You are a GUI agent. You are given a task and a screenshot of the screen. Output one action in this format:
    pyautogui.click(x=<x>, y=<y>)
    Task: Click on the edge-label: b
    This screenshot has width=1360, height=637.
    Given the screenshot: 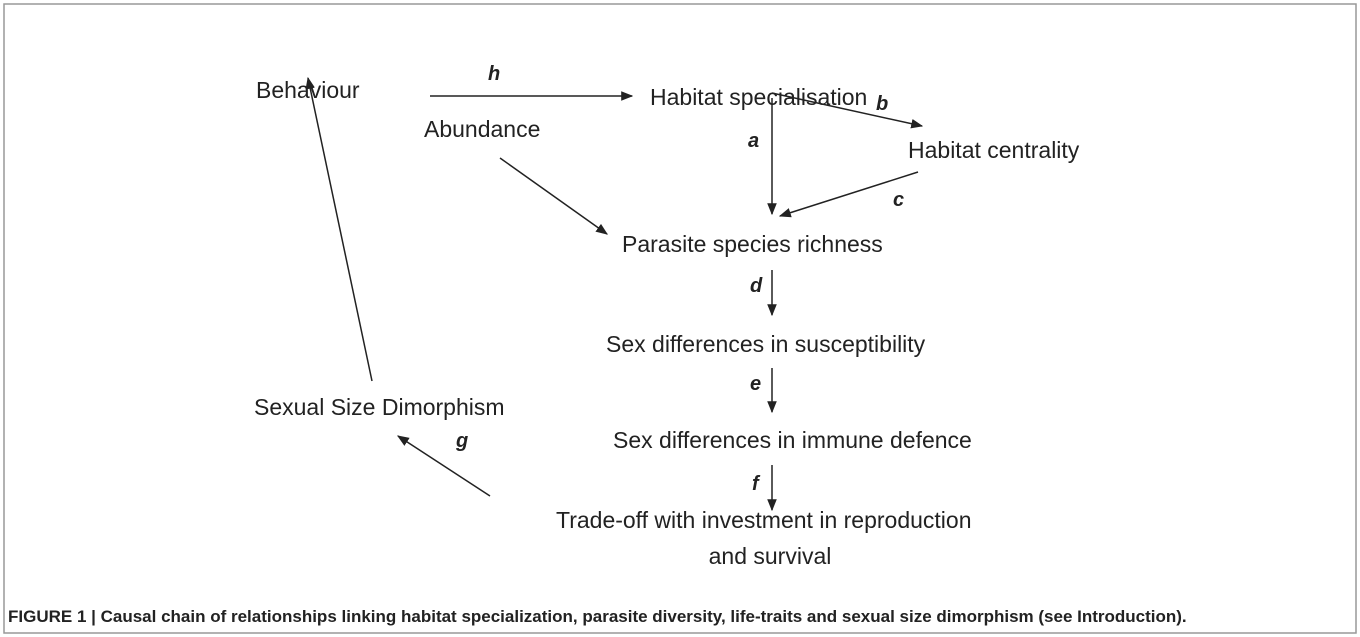 What is the action you would take?
    pyautogui.click(x=882, y=104)
    